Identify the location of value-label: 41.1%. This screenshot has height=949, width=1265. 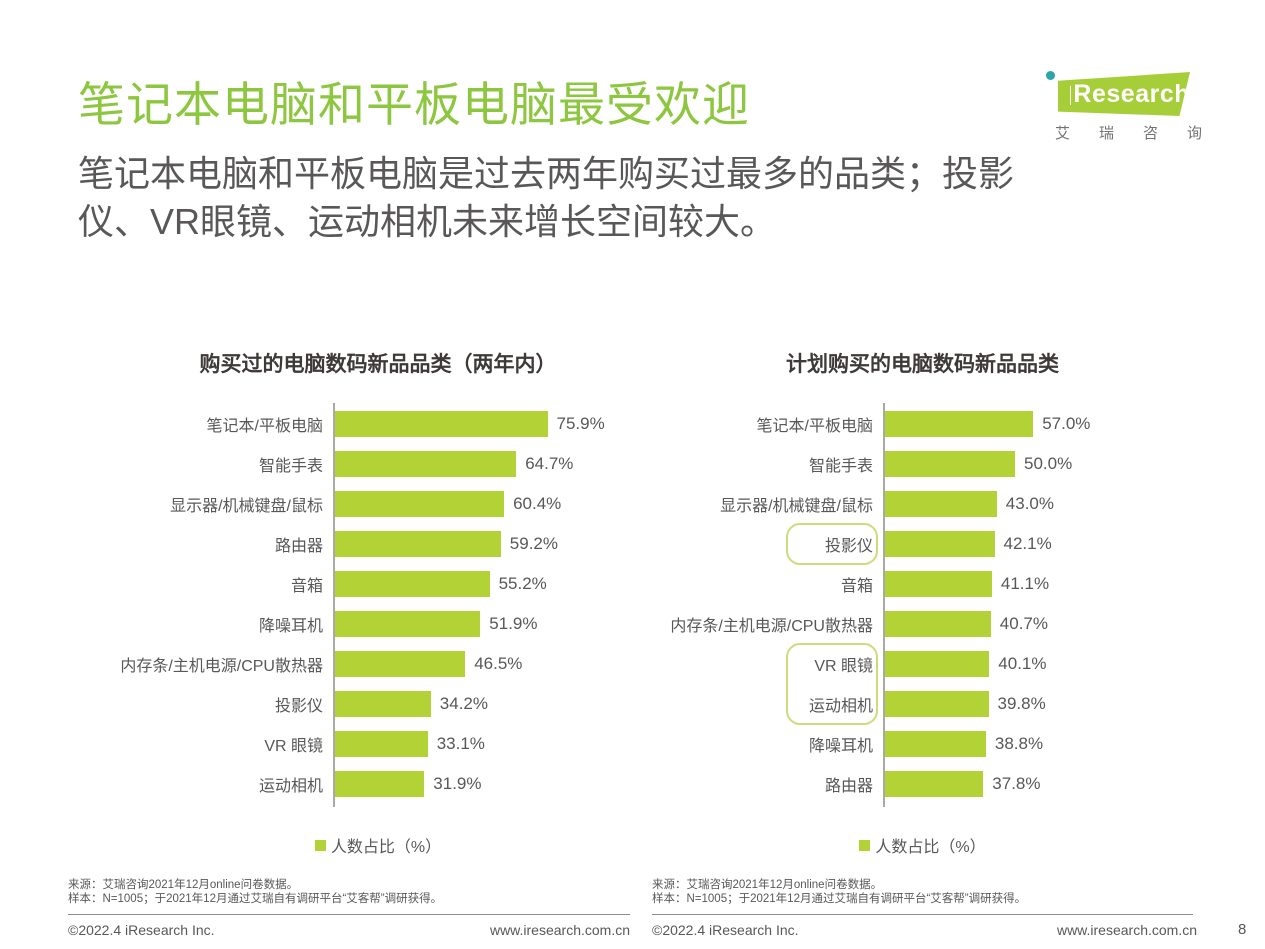
(1025, 583).